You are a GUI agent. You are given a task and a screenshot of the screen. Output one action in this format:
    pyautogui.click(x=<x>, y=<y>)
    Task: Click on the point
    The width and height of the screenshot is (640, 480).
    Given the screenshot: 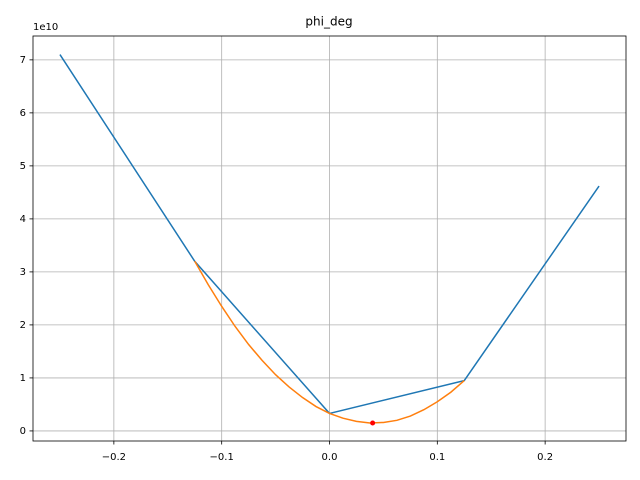 What is the action you would take?
    pyautogui.click(x=373, y=423)
    